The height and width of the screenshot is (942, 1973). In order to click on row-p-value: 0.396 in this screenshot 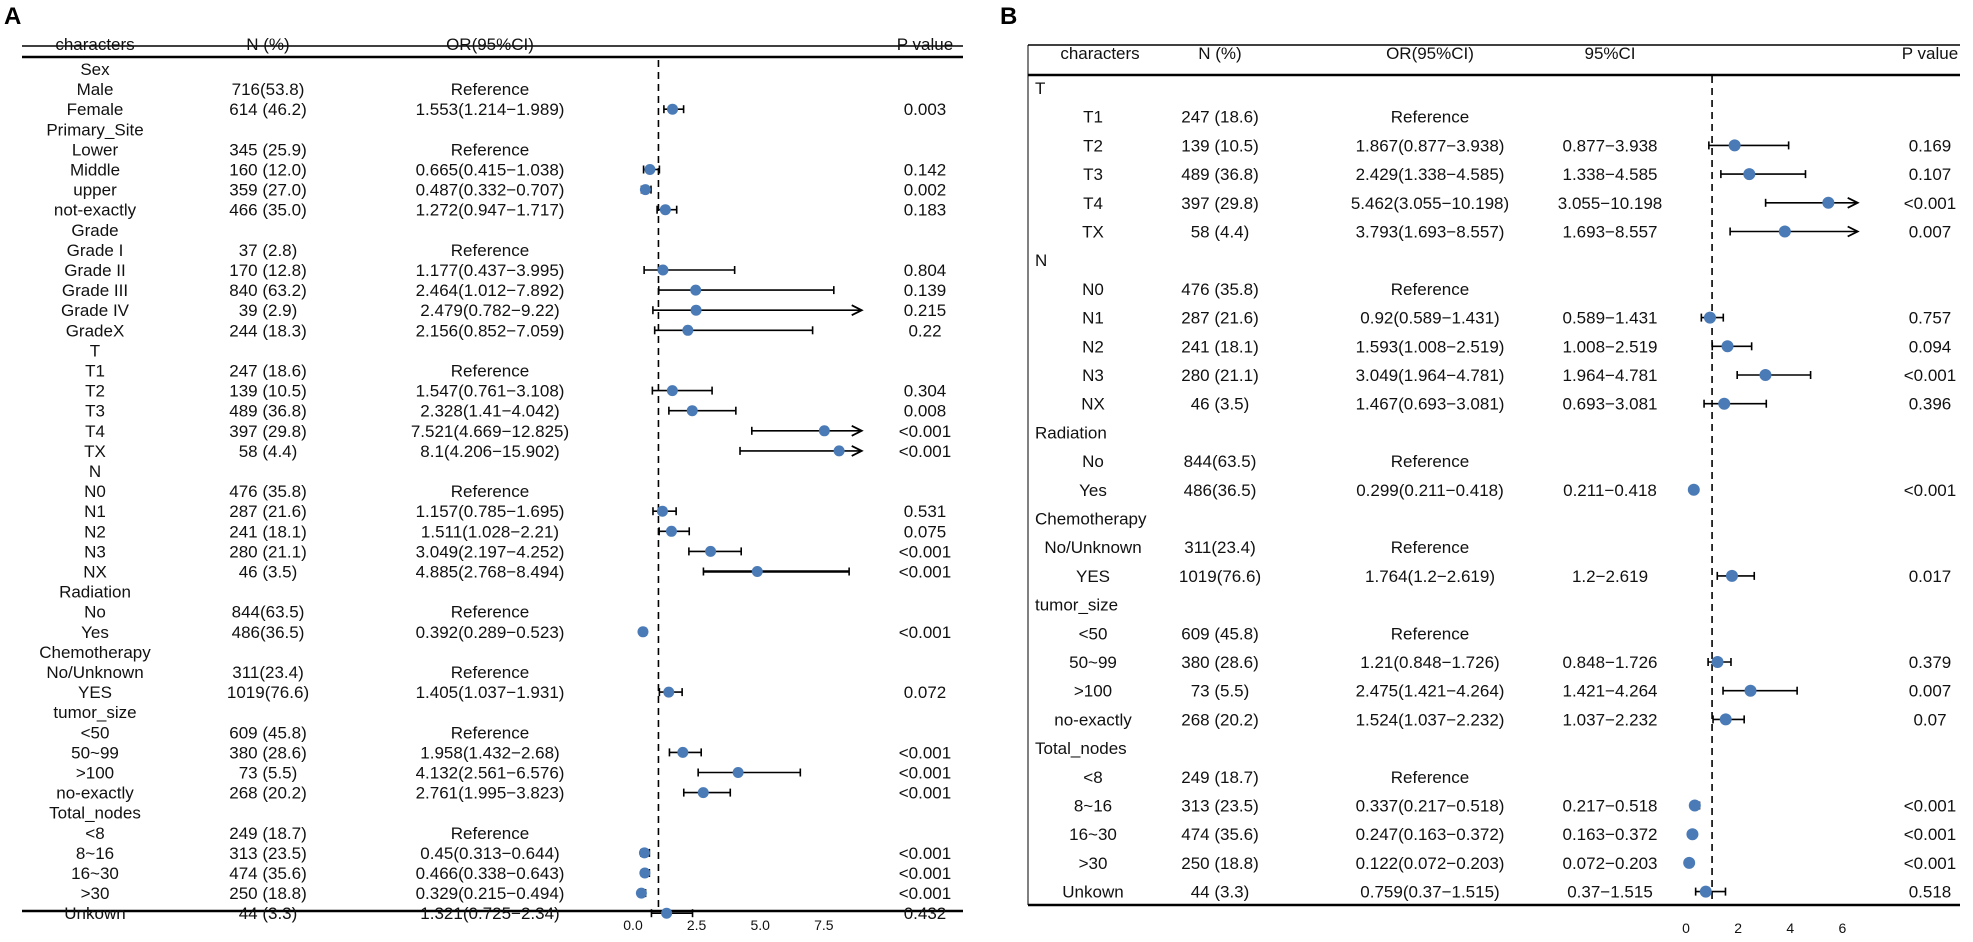, I will do `click(1930, 404)`.